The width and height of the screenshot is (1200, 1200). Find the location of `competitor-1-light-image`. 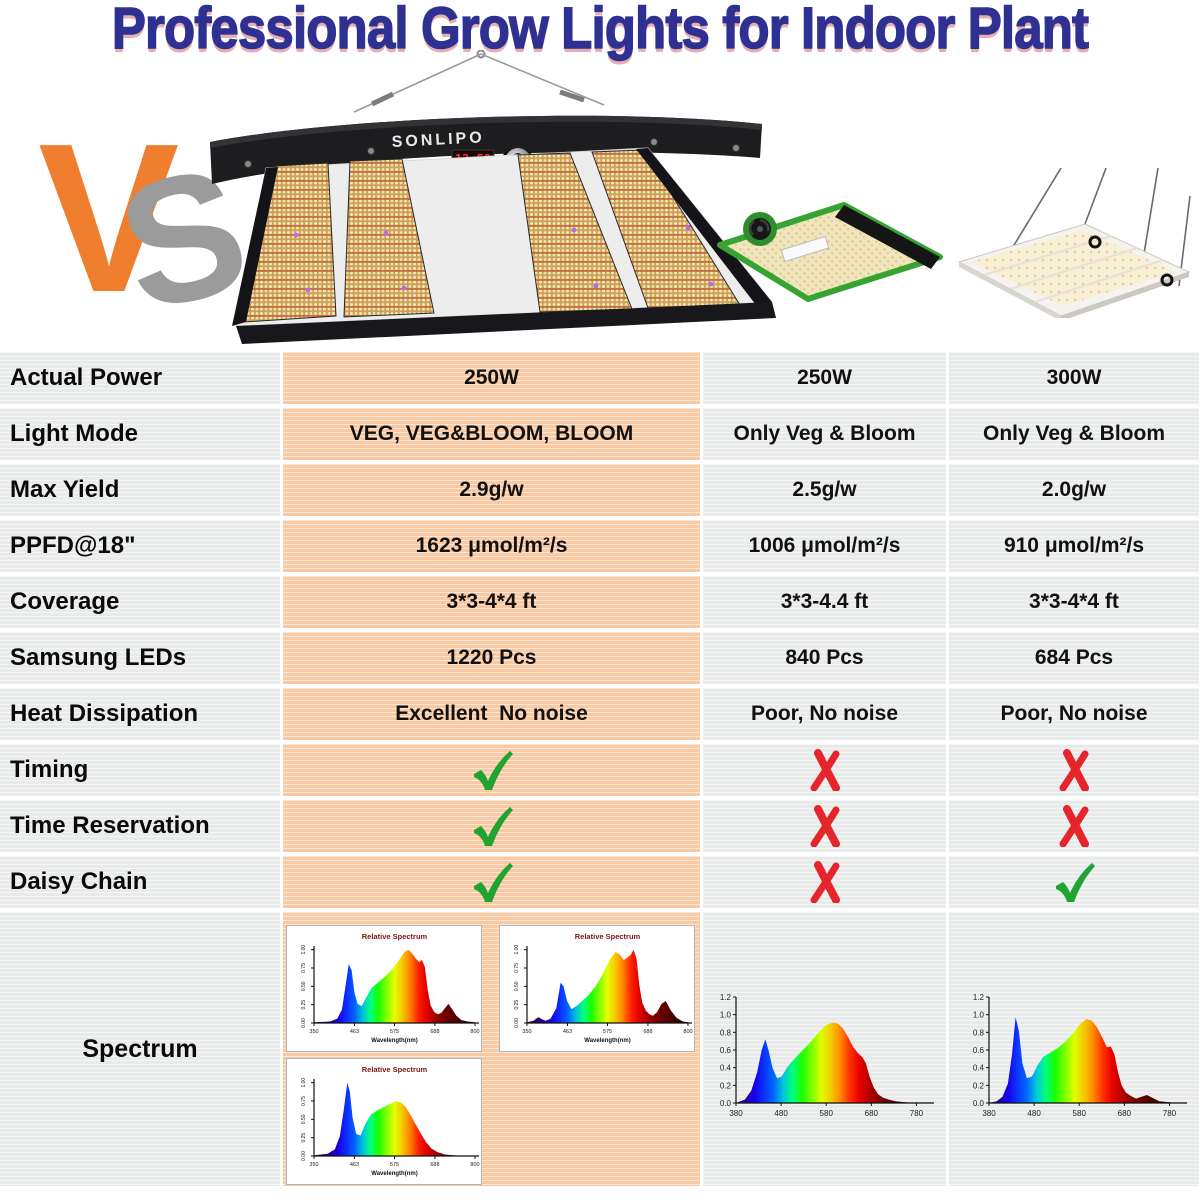

competitor-1-light-image is located at coordinates (825, 253).